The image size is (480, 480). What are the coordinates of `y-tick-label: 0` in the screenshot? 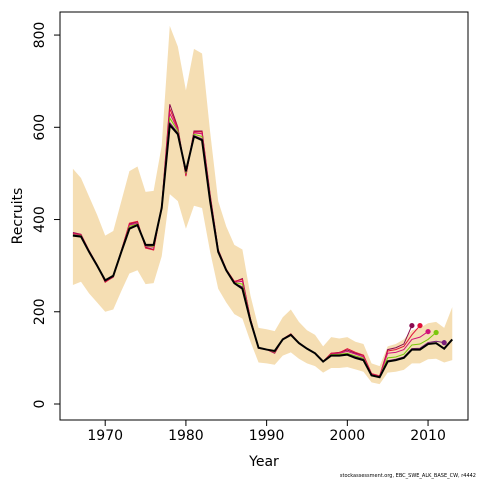 It's located at (40, 404).